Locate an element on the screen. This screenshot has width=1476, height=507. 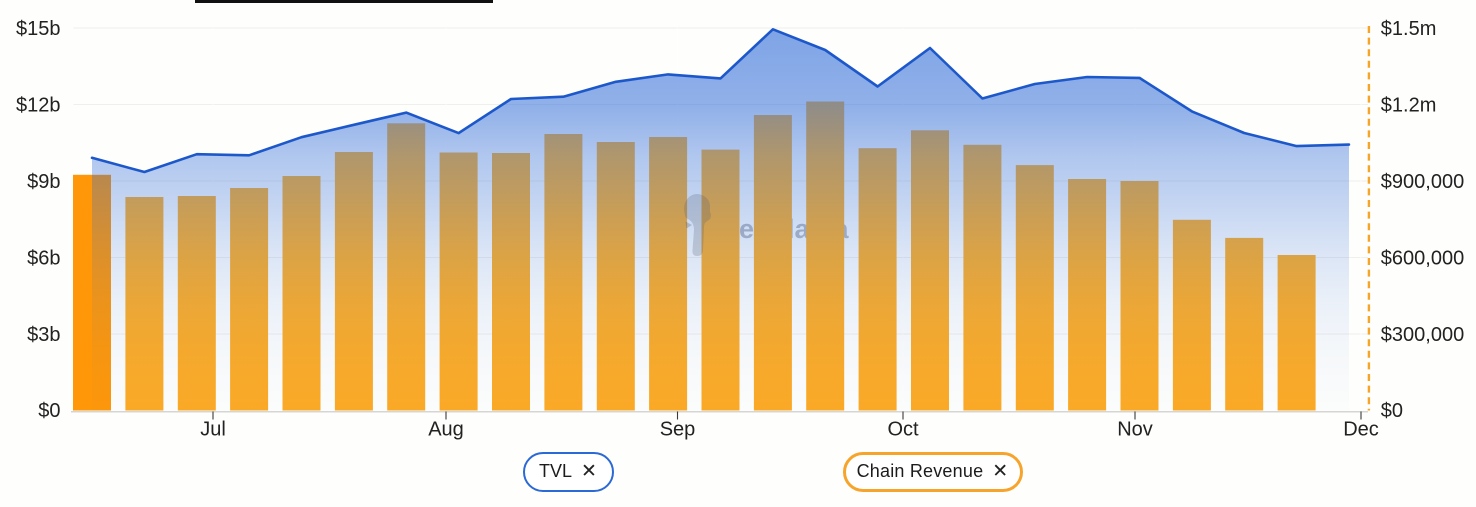
svg-text: $3b is located at coordinates (43, 335).